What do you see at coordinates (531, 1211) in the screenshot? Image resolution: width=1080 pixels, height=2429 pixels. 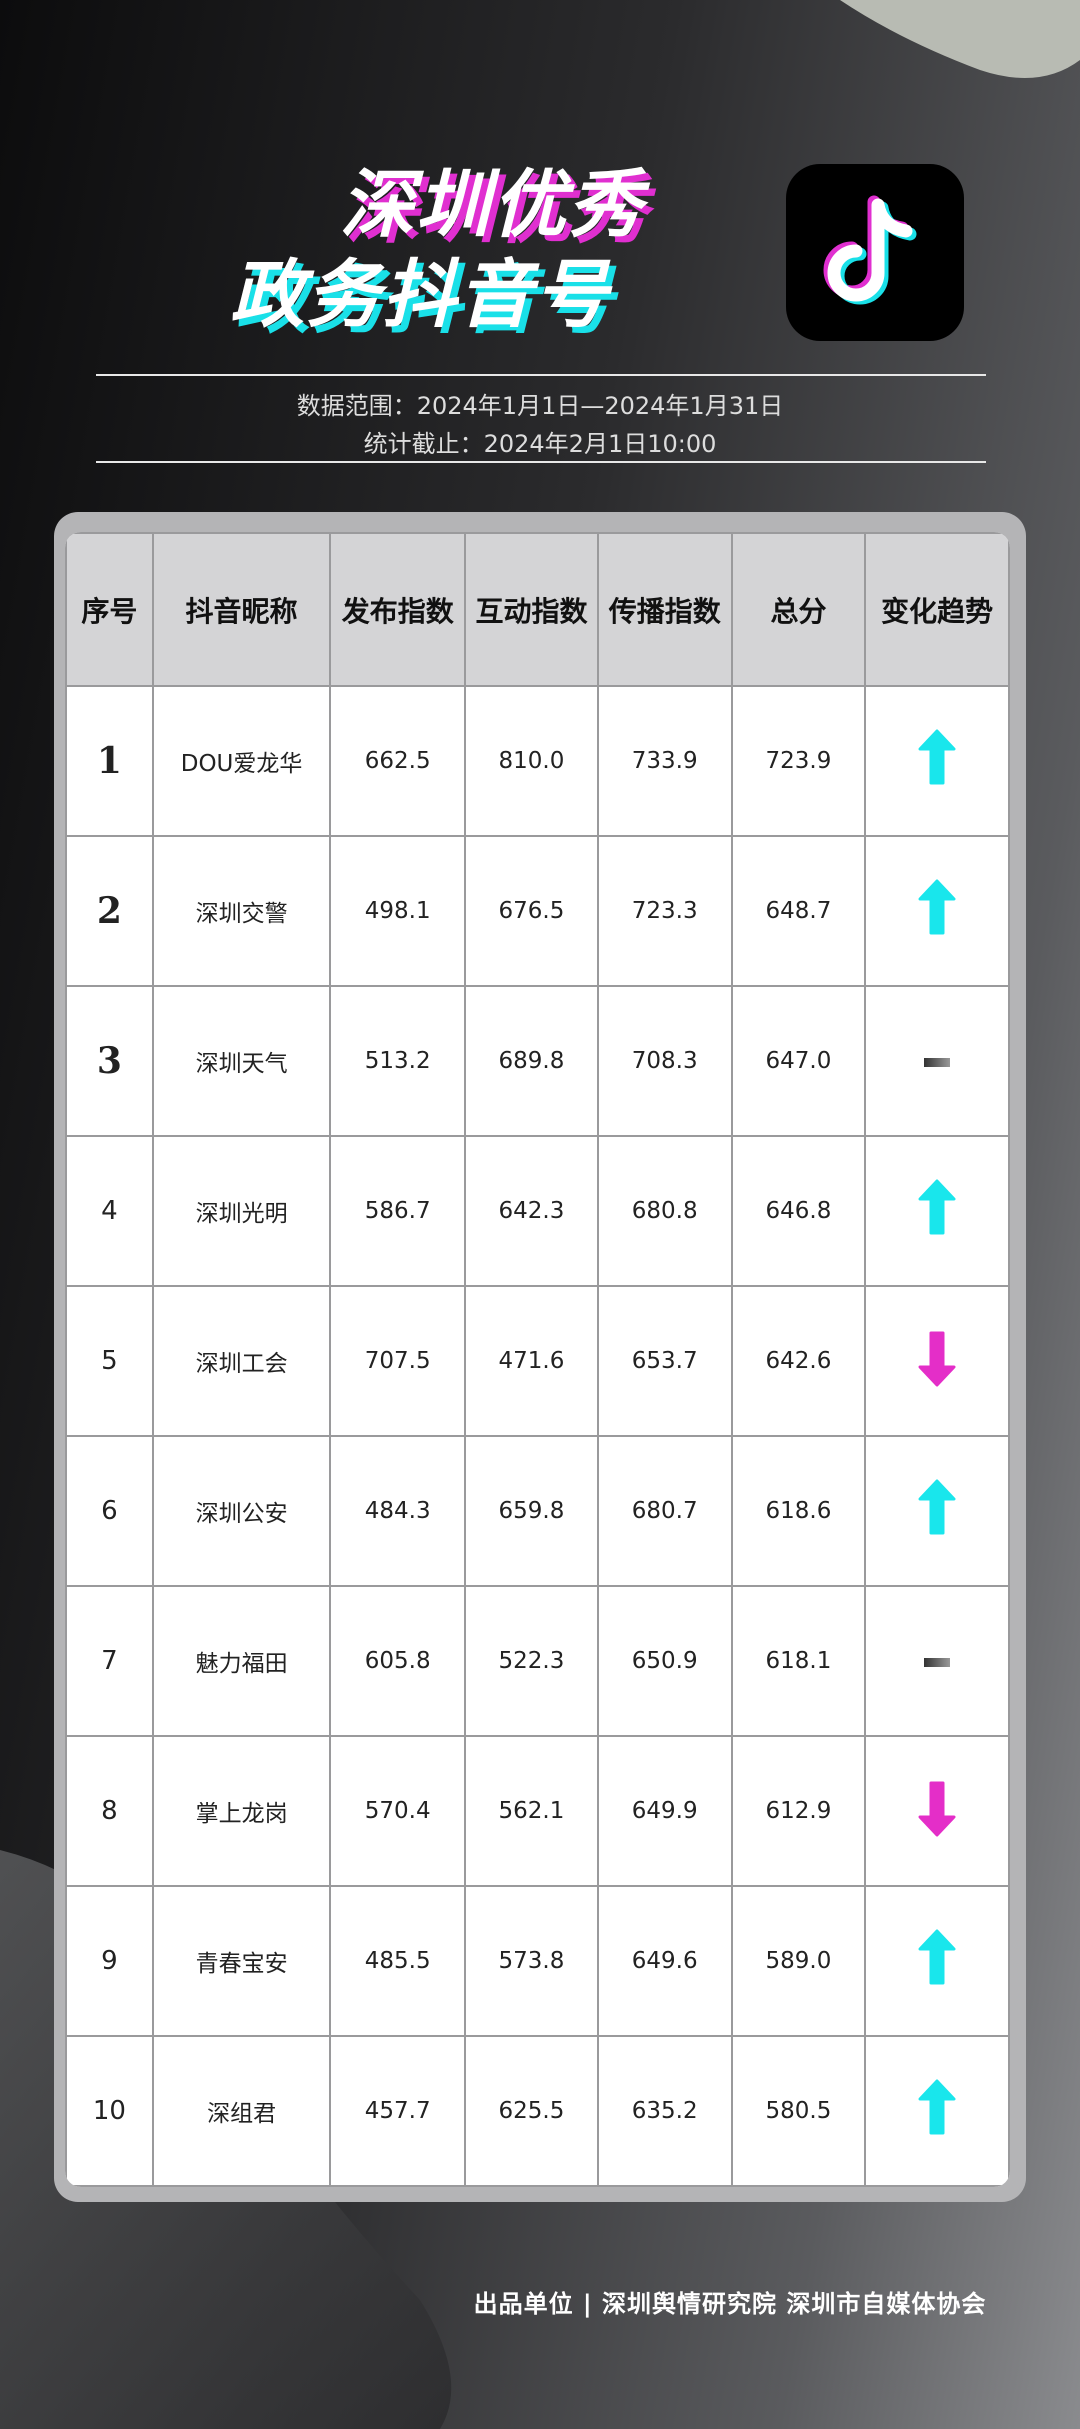 I see `cell-interact: 642.3` at bounding box center [531, 1211].